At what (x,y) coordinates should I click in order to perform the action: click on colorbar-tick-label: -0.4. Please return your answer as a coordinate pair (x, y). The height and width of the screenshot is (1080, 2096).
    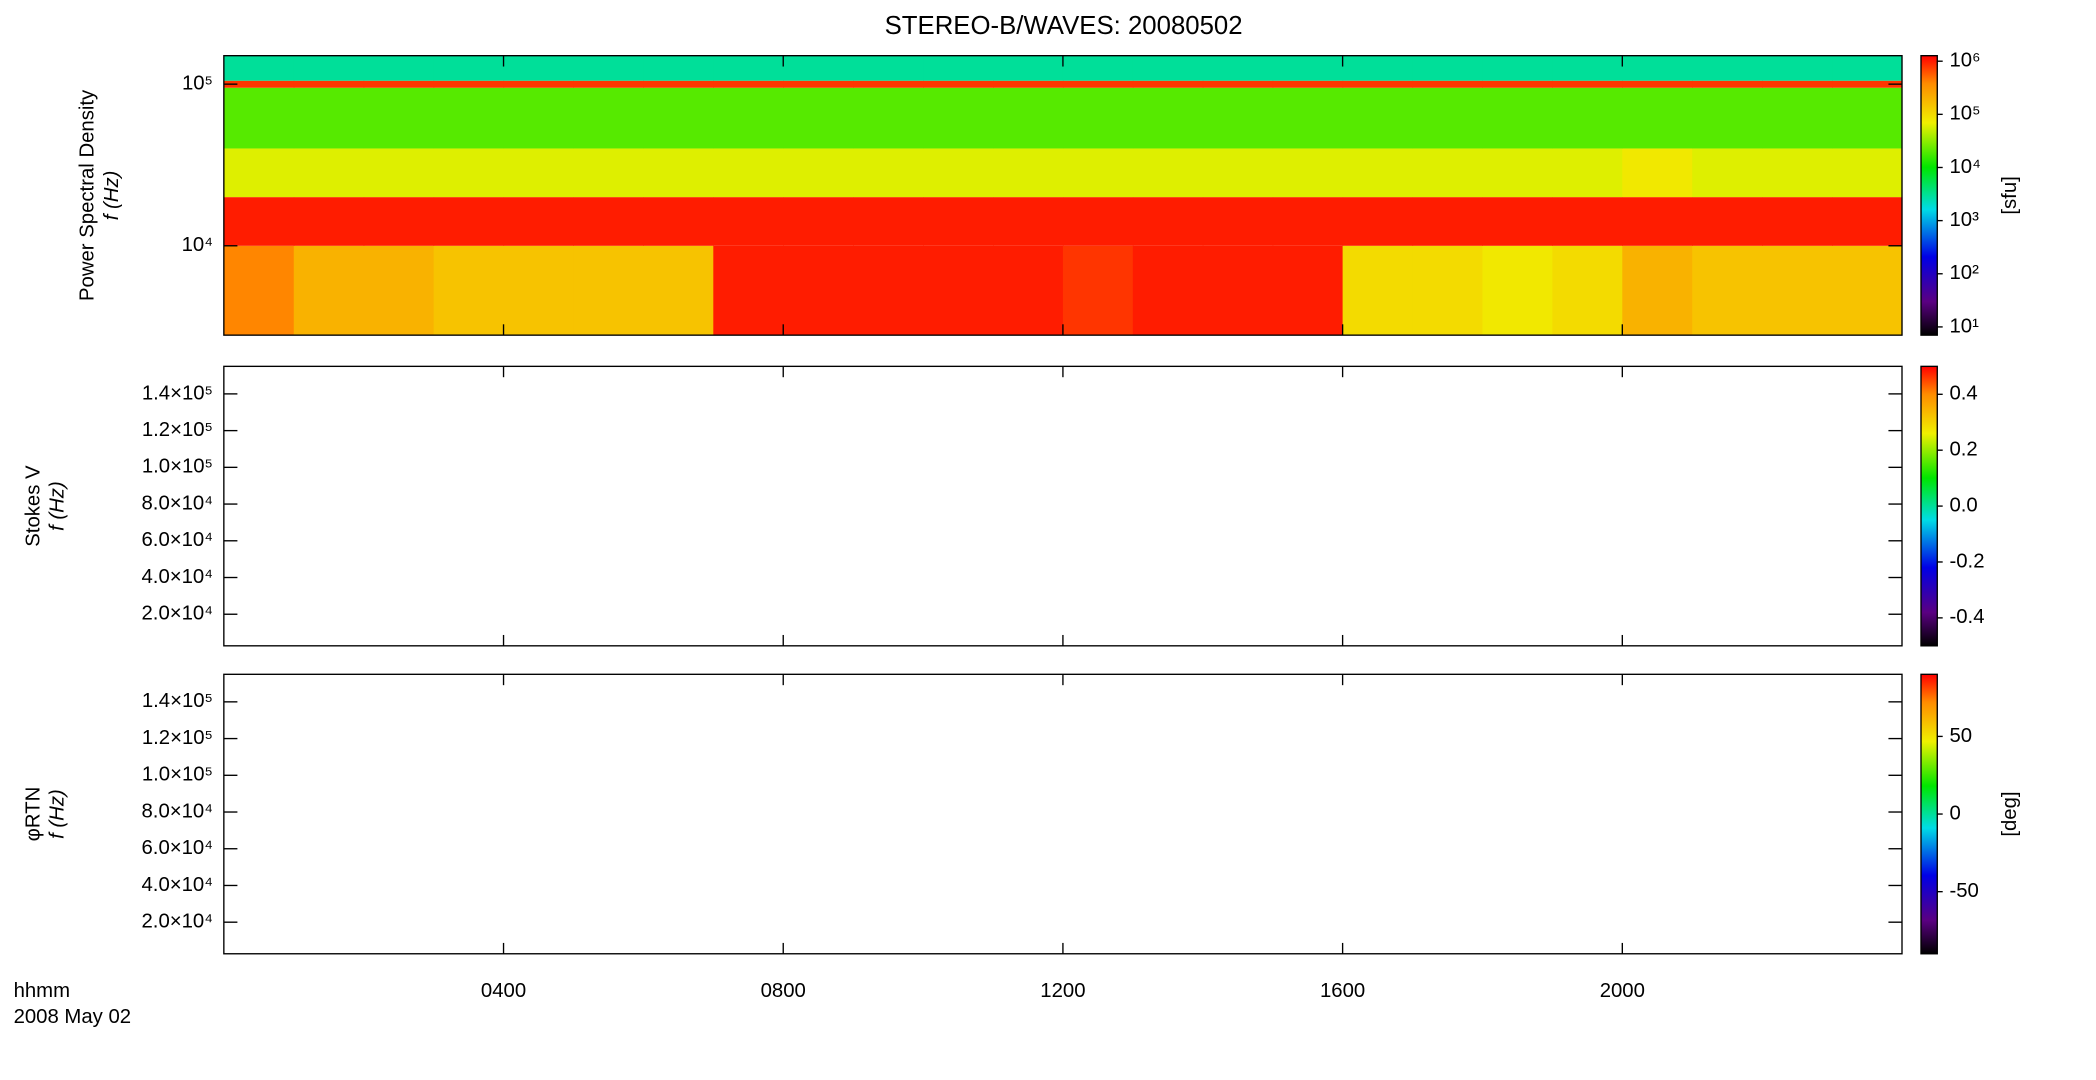
    Looking at the image, I should click on (1966, 617).